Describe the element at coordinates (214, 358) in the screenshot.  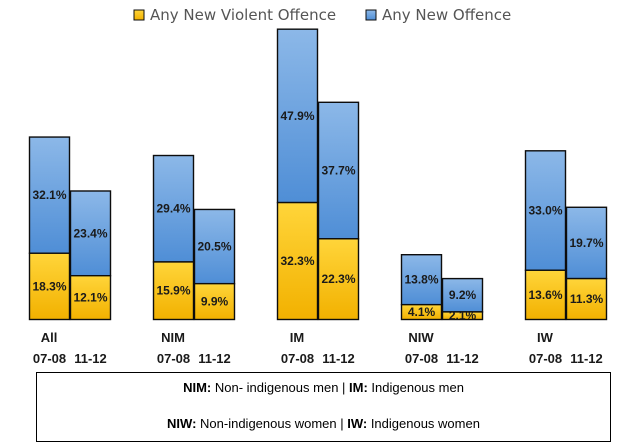
I see `period-label-nim-11-12: 11-12` at that location.